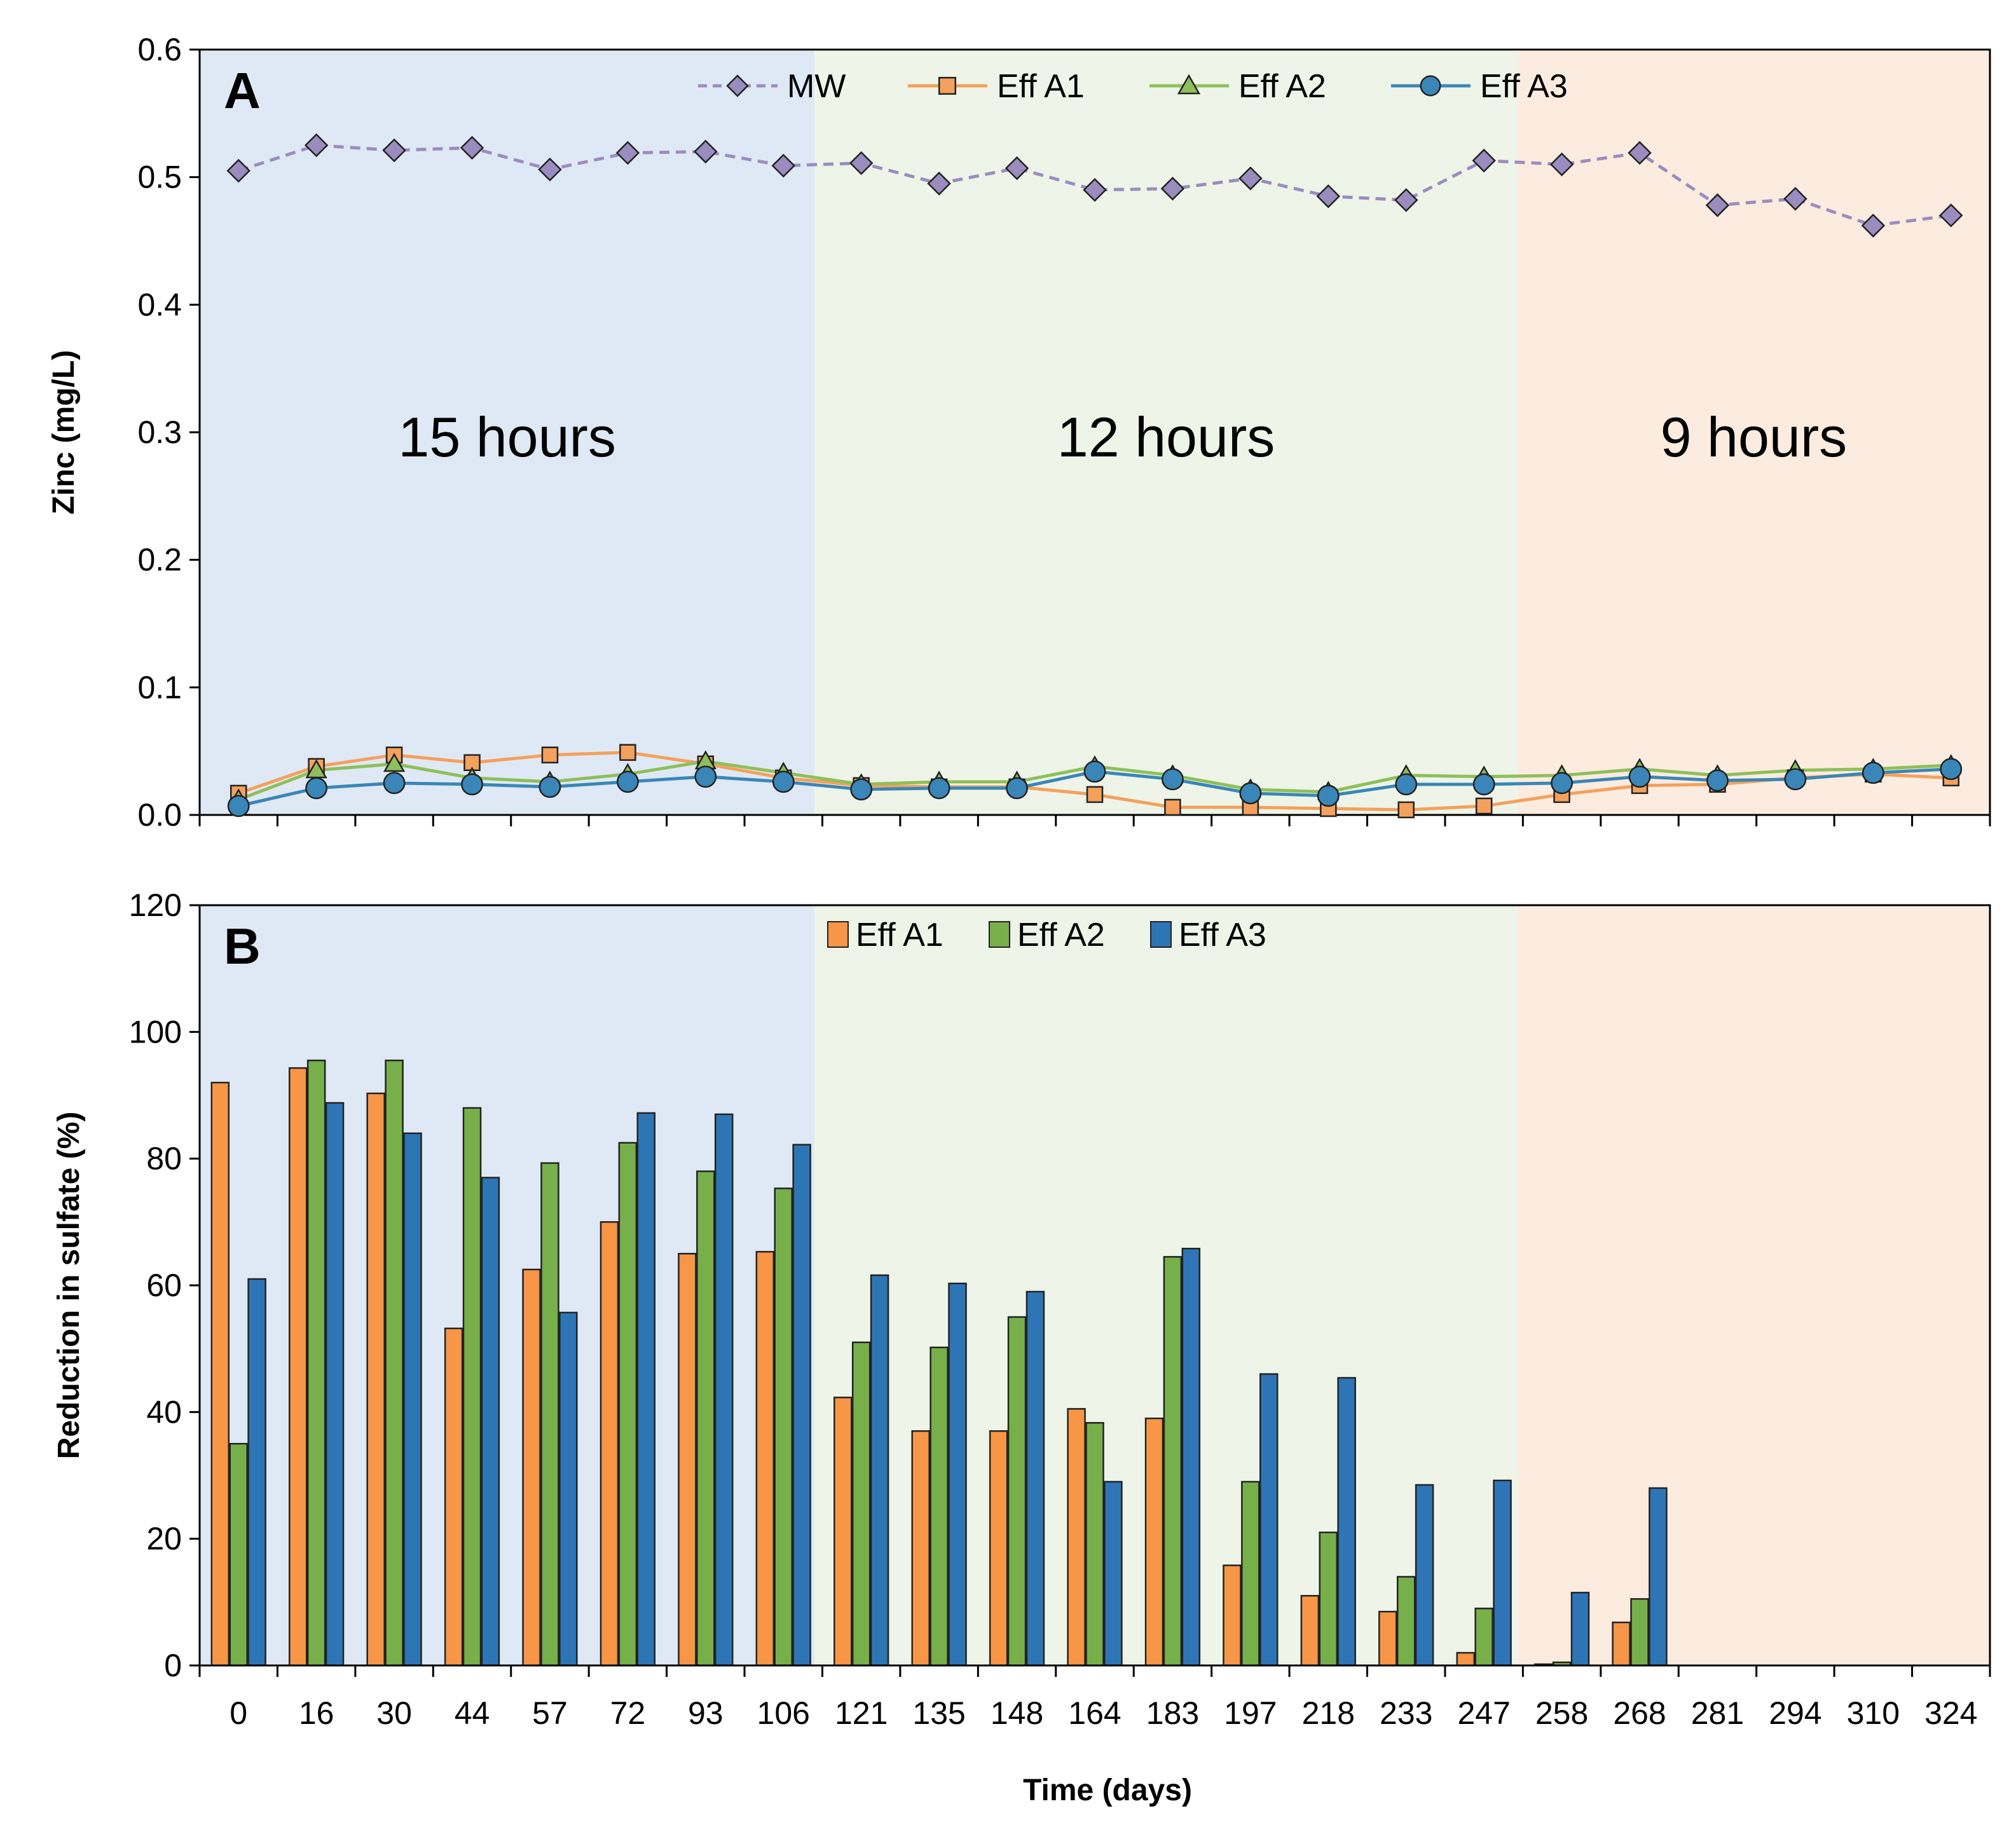 This screenshot has width=2016, height=1846. What do you see at coordinates (173, 1666) in the screenshot?
I see `panel-b-ytick-label: 0` at bounding box center [173, 1666].